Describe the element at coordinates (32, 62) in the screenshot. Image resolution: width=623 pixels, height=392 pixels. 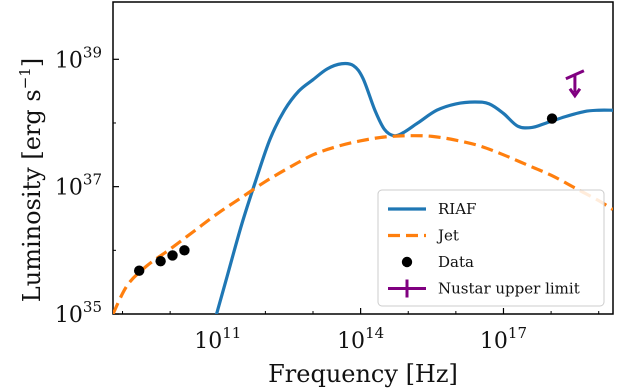
I see `y-axis-label-suffix: ]` at that location.